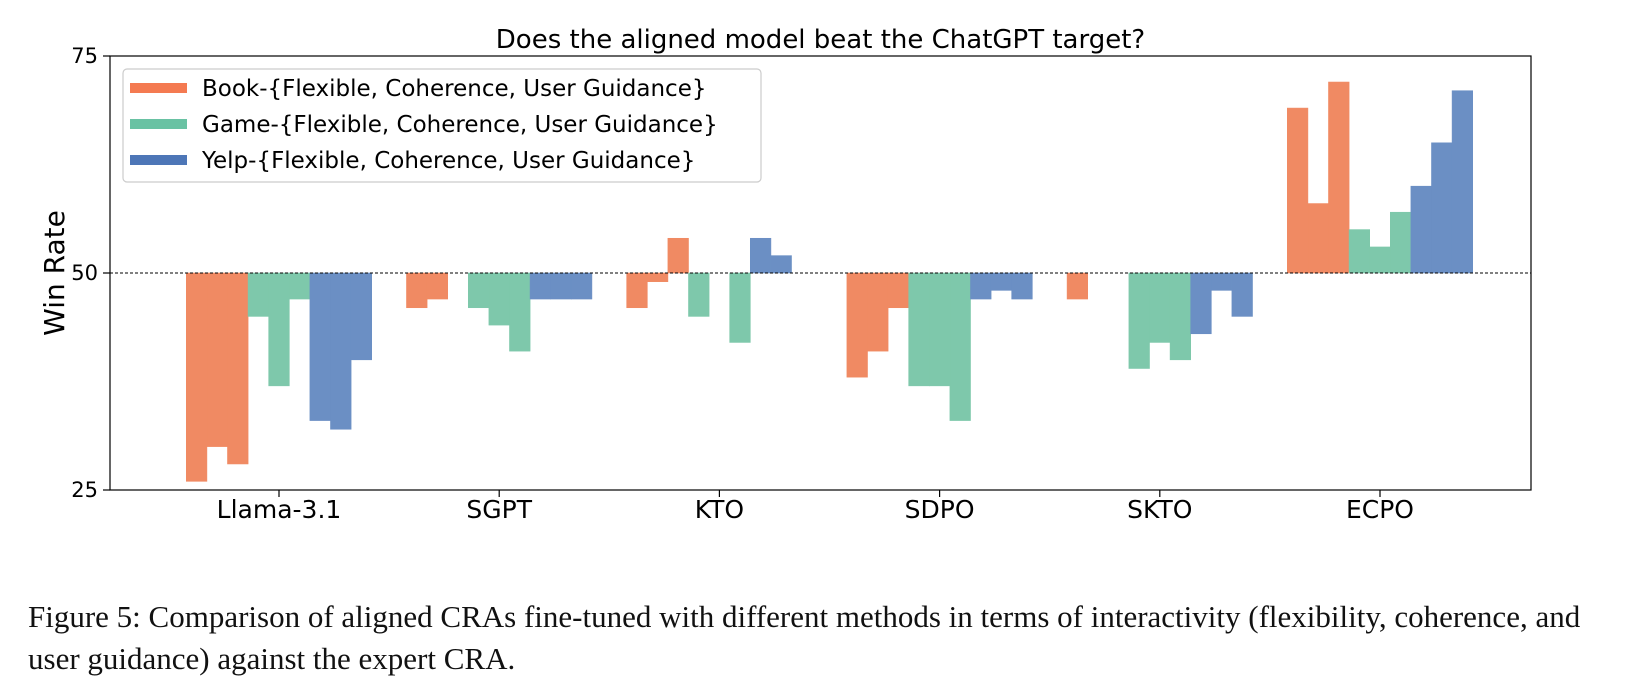  I want to click on x-tick-label: ECPO, so click(1380, 509).